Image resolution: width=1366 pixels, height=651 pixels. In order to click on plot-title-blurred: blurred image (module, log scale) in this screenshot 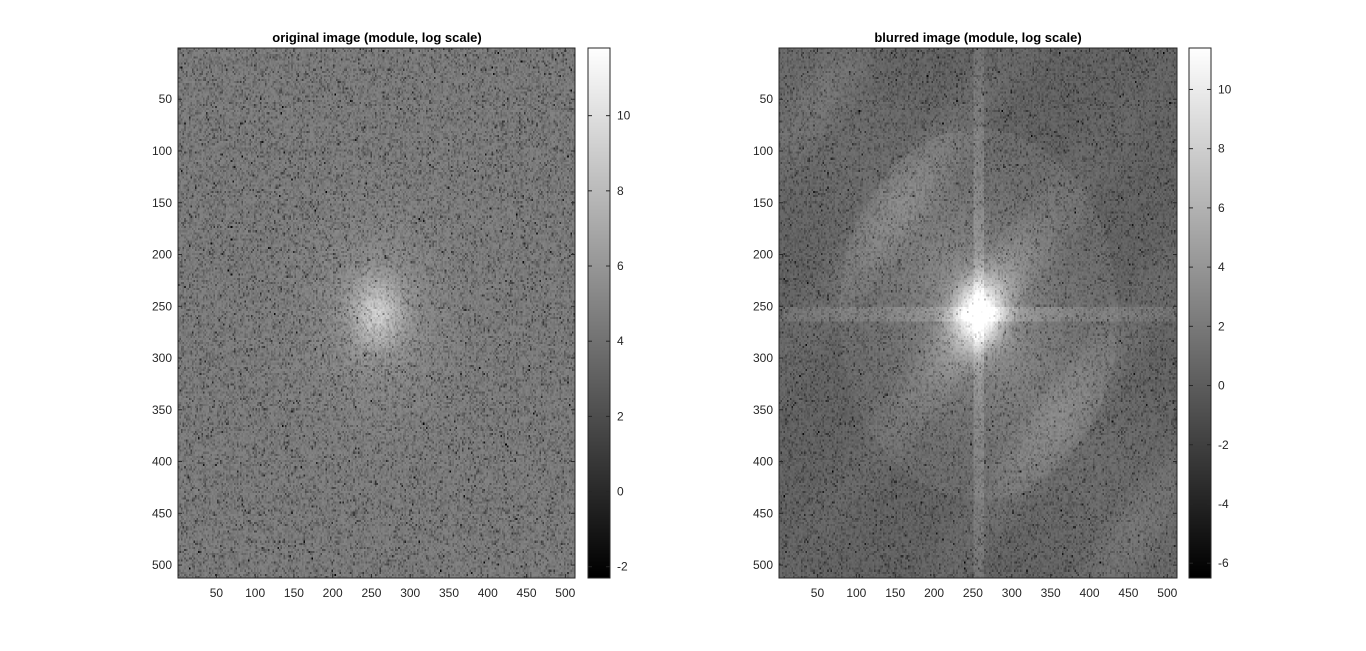, I will do `click(977, 37)`.